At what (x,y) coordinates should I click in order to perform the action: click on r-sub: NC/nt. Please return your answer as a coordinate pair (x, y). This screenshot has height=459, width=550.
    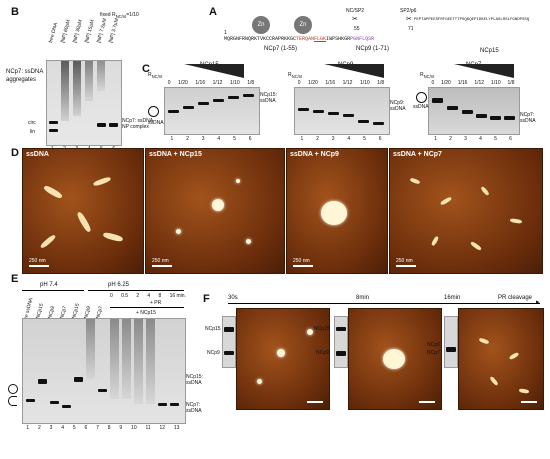
    Looking at the image, I should click on (297, 76).